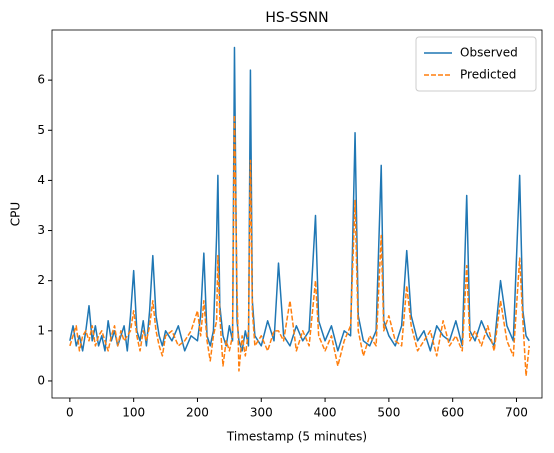  I want to click on x-tick-label: 500, so click(388, 413).